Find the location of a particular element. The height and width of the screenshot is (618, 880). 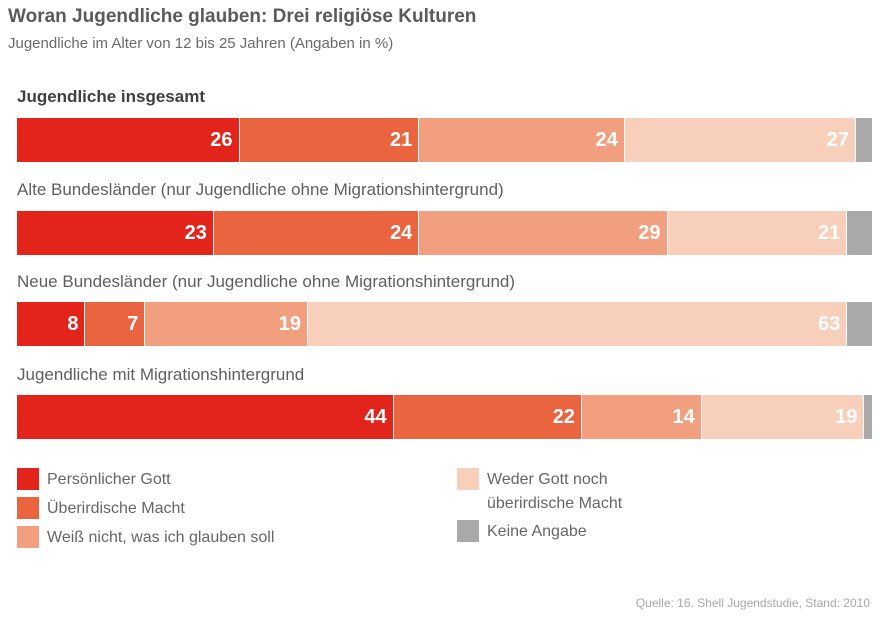

bar-alte-bundeslaender: 23 24 29 21 is located at coordinates (445, 233).